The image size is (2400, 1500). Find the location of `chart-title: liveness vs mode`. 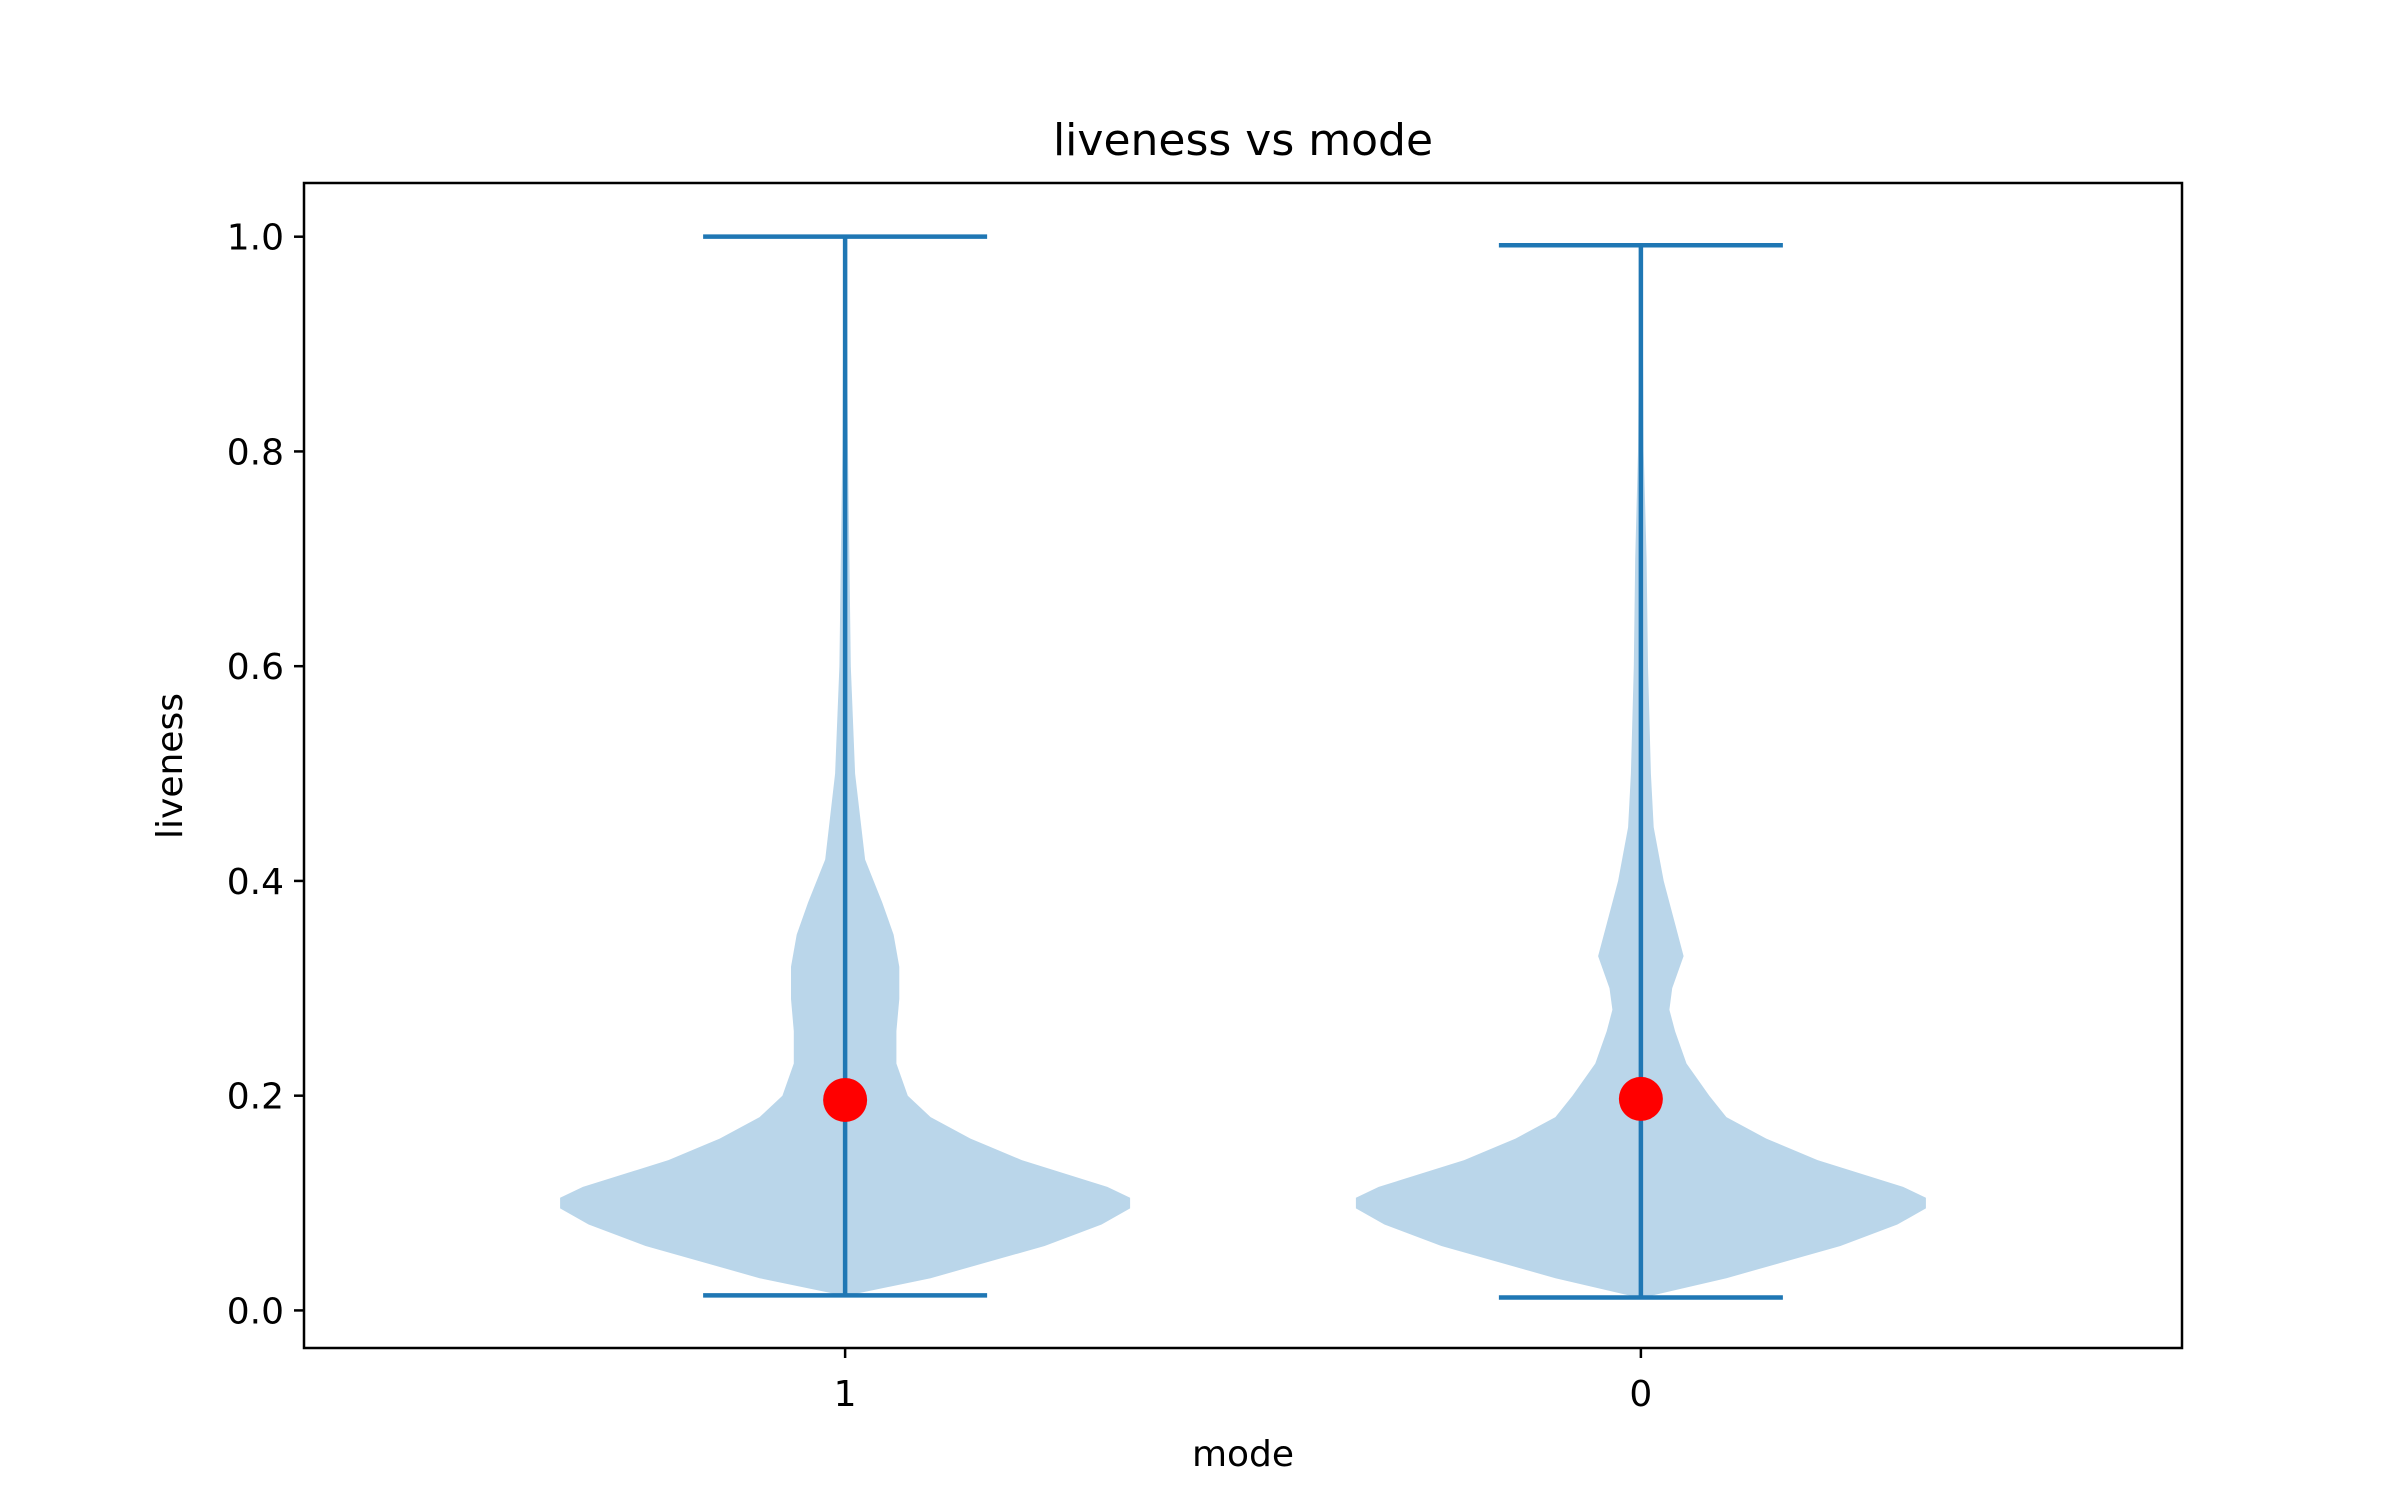

chart-title: liveness vs mode is located at coordinates (1243, 140).